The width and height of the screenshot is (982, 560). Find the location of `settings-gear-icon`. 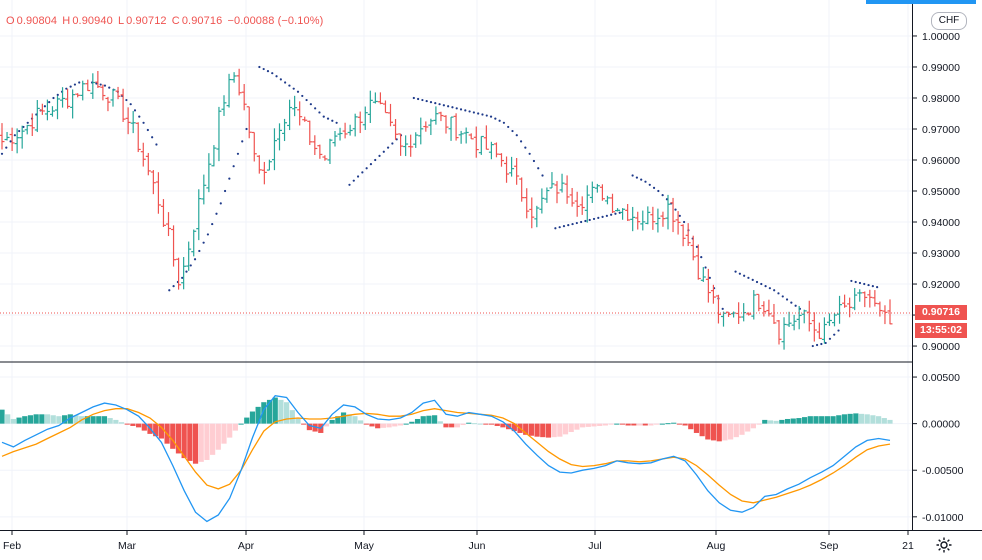

settings-gear-icon is located at coordinates (944, 545).